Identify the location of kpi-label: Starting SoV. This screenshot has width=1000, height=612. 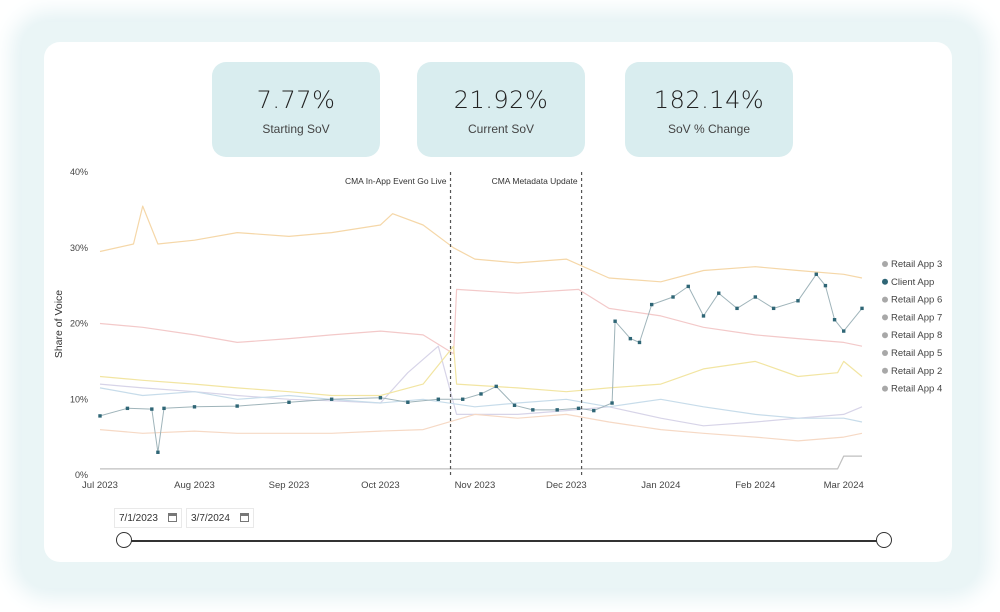
(296, 129).